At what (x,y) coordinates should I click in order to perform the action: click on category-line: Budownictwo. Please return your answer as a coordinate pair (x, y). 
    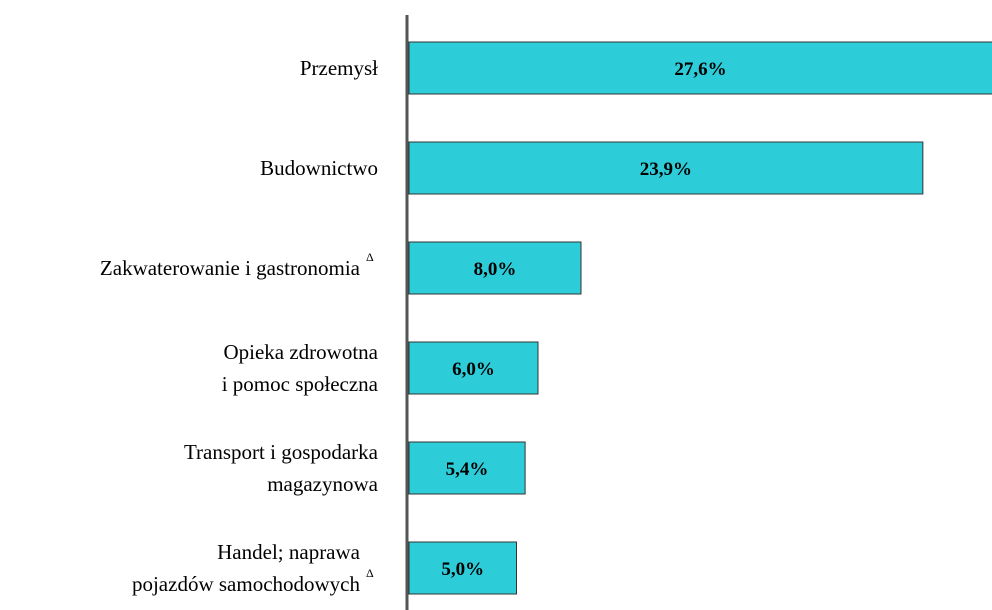
    Looking at the image, I should click on (319, 168).